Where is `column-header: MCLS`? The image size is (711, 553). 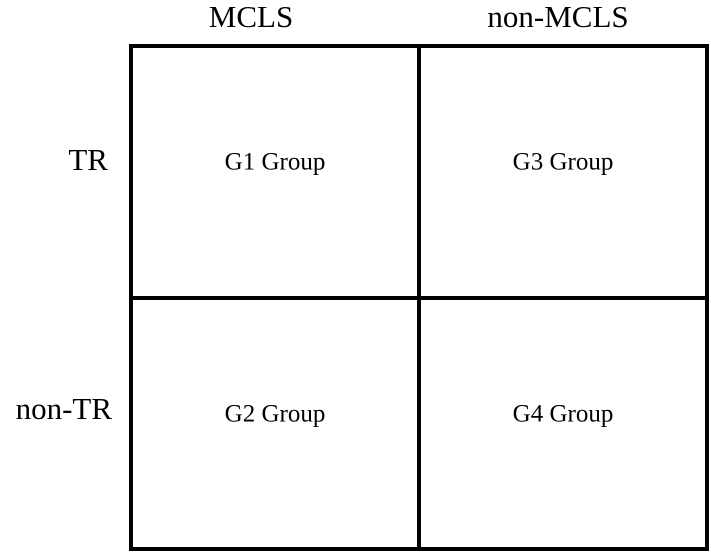 column-header: MCLS is located at coordinates (251, 17).